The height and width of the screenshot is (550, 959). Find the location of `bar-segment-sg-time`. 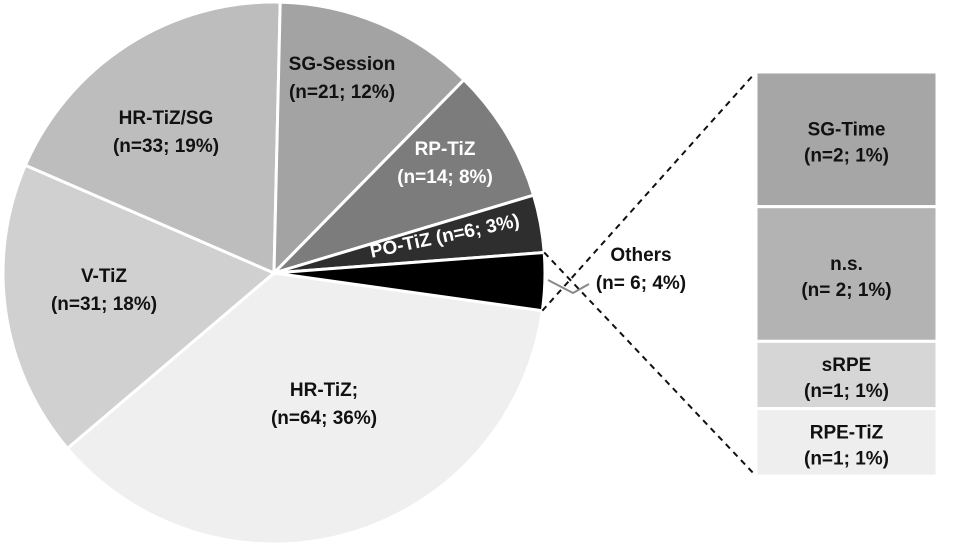

bar-segment-sg-time is located at coordinates (846, 139).